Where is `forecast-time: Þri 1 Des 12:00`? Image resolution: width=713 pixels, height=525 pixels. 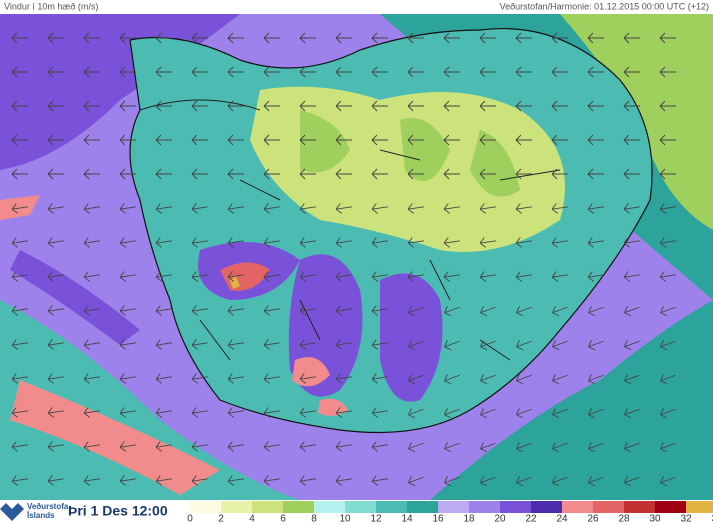
forecast-time: Þri 1 Des 12:00 is located at coordinates (118, 511).